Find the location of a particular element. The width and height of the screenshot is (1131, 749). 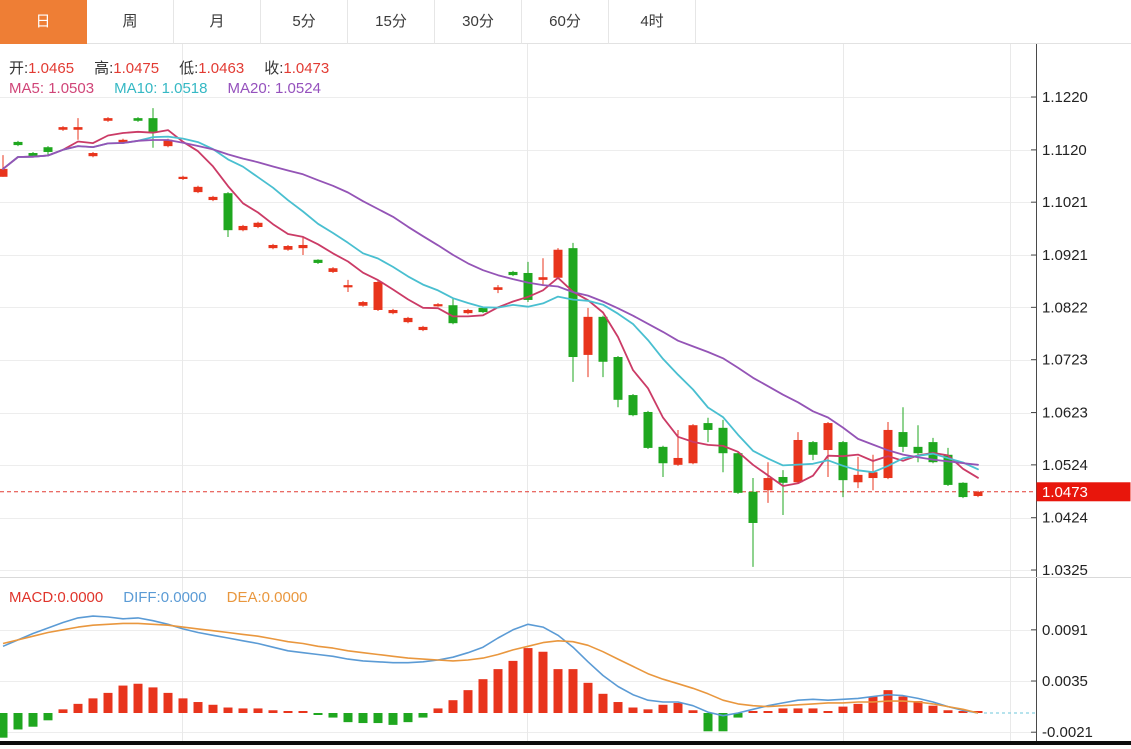

macd-tick-label: 0.0091 is located at coordinates (1065, 630).